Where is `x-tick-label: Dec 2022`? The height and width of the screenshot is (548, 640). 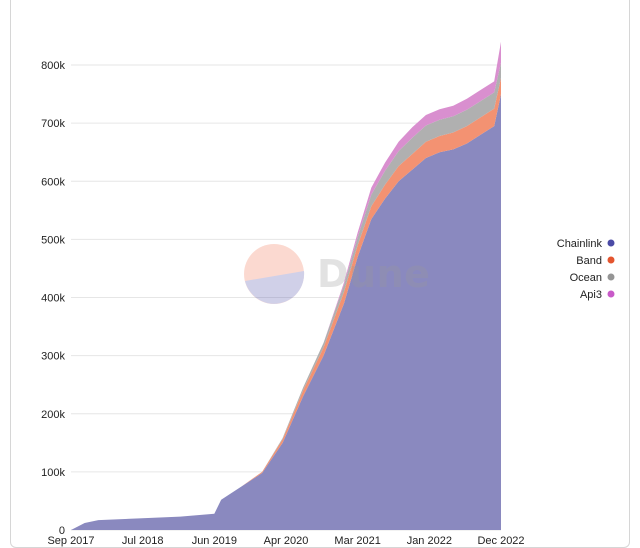
x-tick-label: Dec 2022 is located at coordinates (500, 541).